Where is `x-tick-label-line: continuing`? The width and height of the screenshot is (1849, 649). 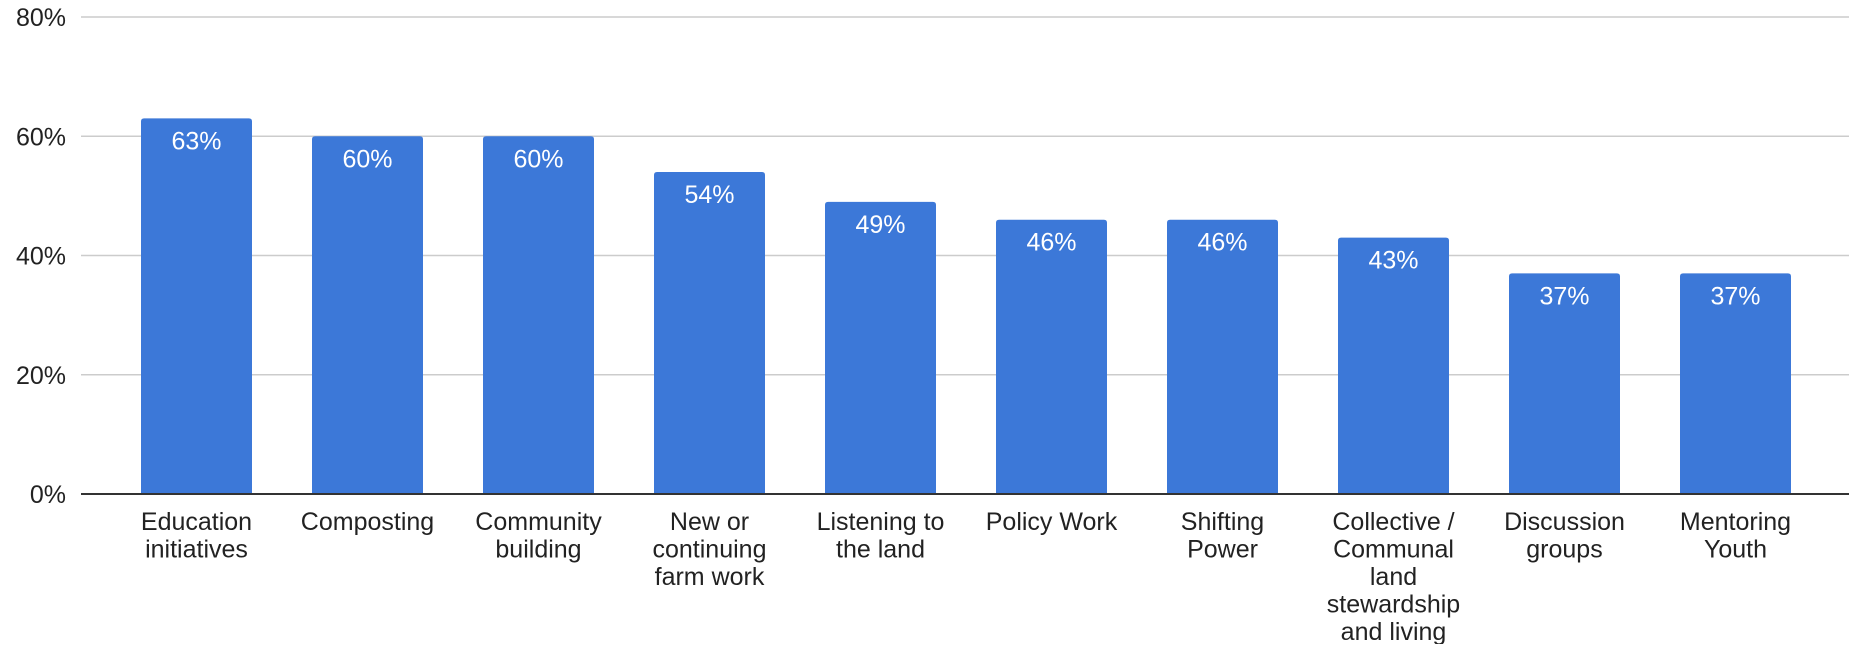
x-tick-label-line: continuing is located at coordinates (710, 550).